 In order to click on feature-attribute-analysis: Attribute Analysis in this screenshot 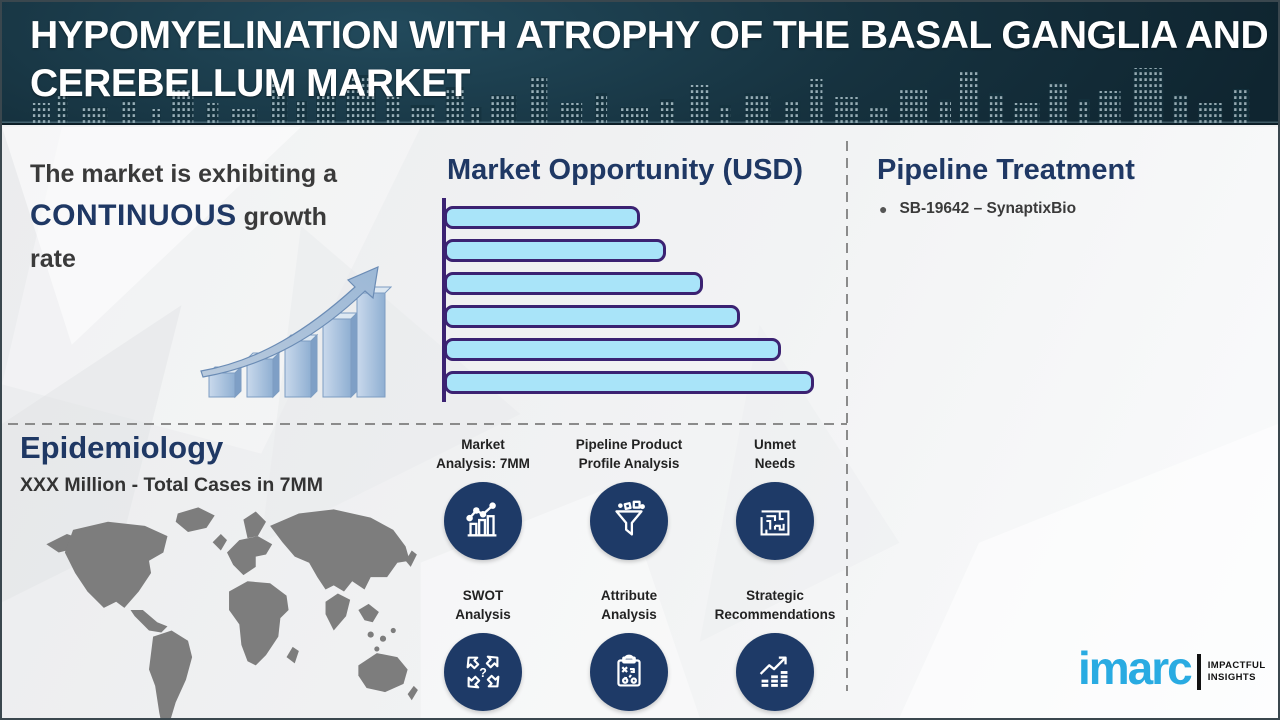, I will do `click(629, 652)`.